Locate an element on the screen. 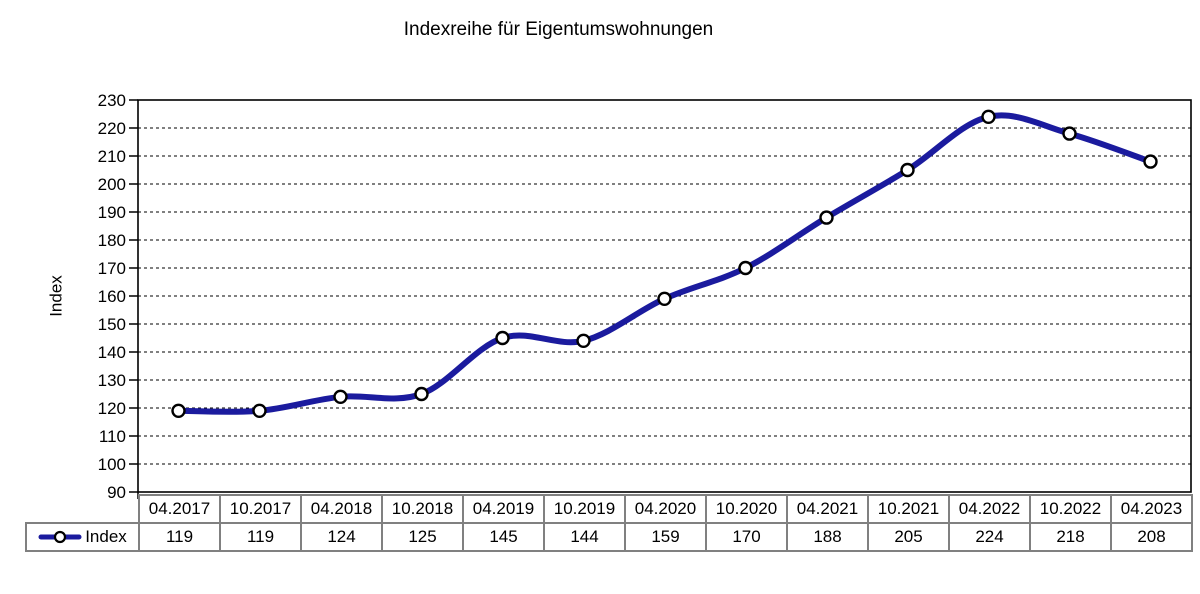  value-cell: 218 is located at coordinates (1070, 537).